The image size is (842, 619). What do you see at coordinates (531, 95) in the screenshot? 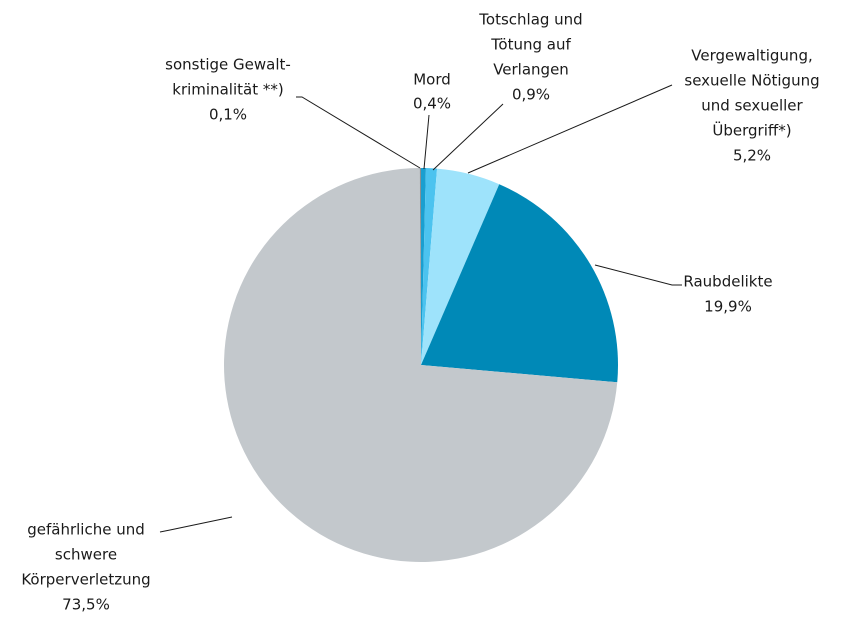
I see `value-label: 0,9%` at bounding box center [531, 95].